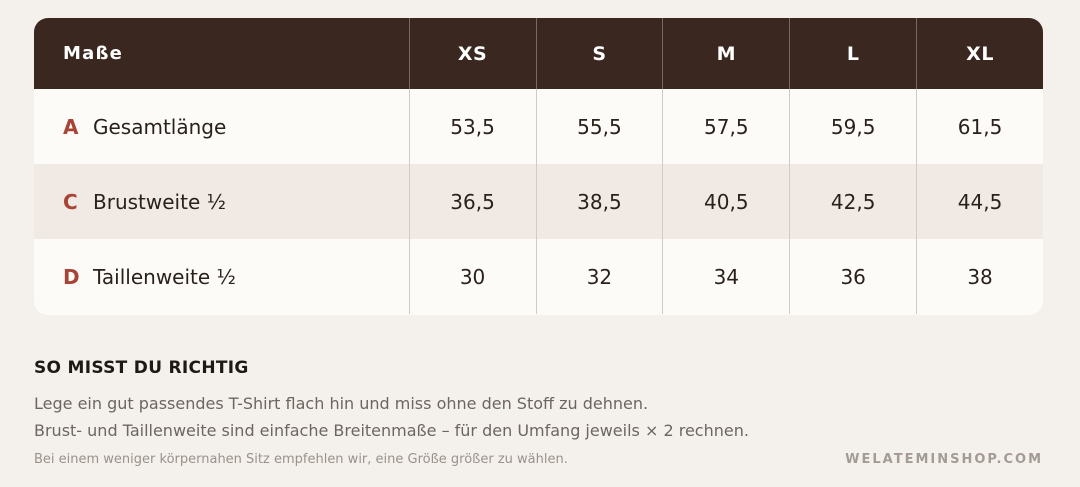 The width and height of the screenshot is (1080, 487). I want to click on header-cell-m: M, so click(725, 53).